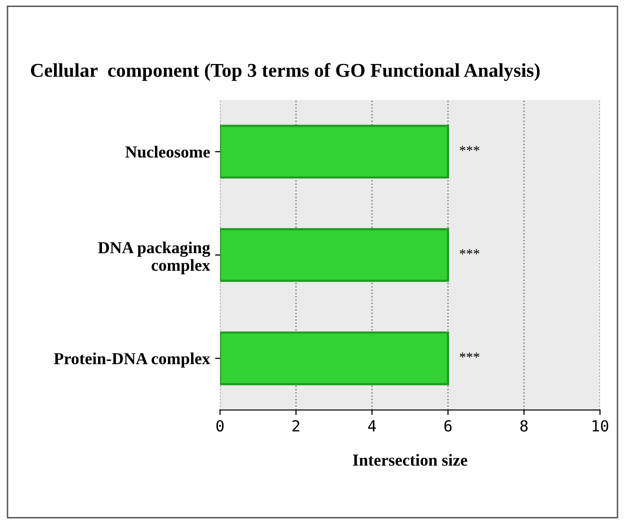 The height and width of the screenshot is (524, 625). I want to click on x-tick-label: 10, so click(600, 426).